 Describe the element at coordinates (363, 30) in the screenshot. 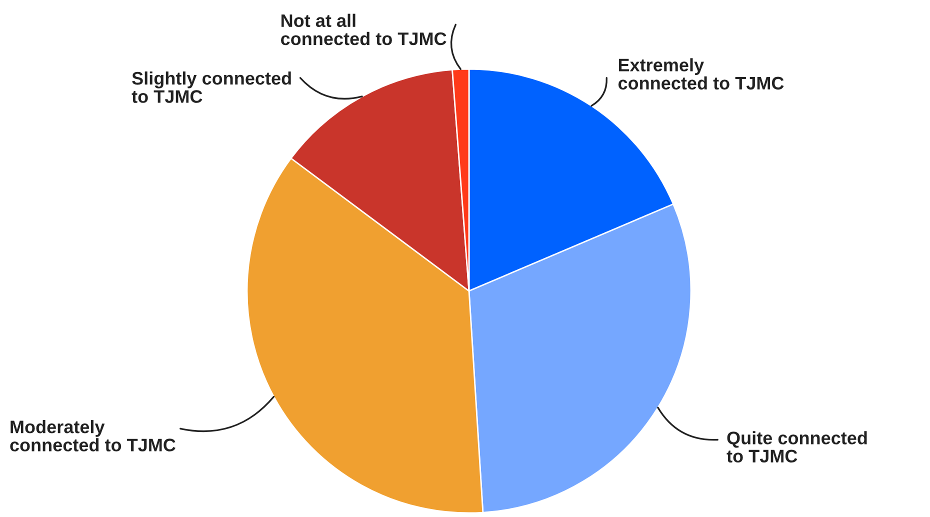

I see `slice-label: Not at all connected to TJMC` at that location.